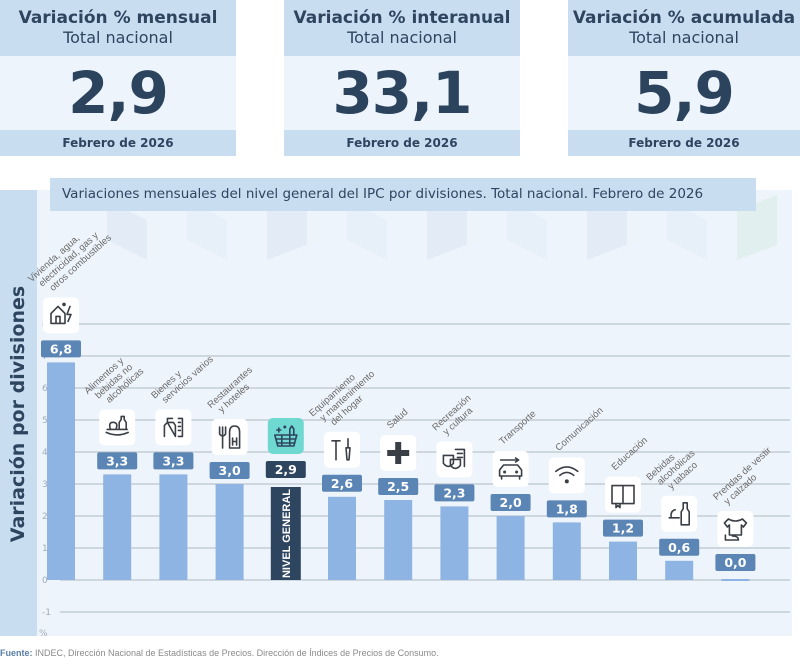  Describe the element at coordinates (45, 453) in the screenshot. I see `y-tick-label: 4` at that location.